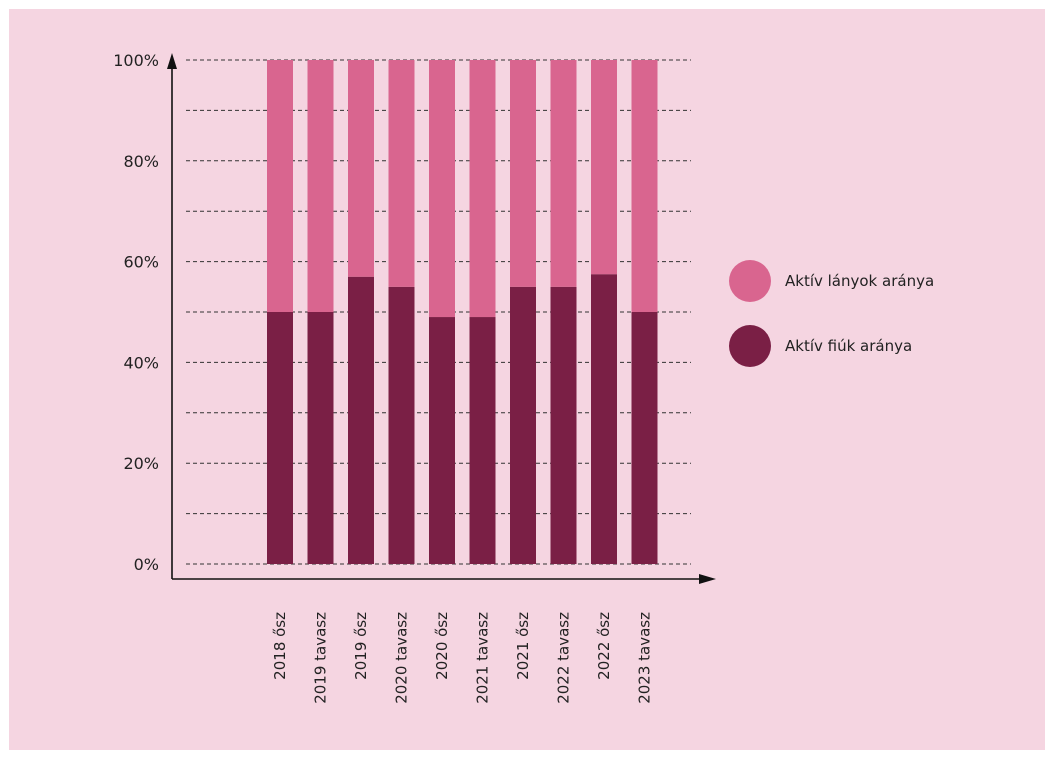  What do you see at coordinates (402, 658) in the screenshot?
I see `x-tick-label: 2020 tavasz` at bounding box center [402, 658].